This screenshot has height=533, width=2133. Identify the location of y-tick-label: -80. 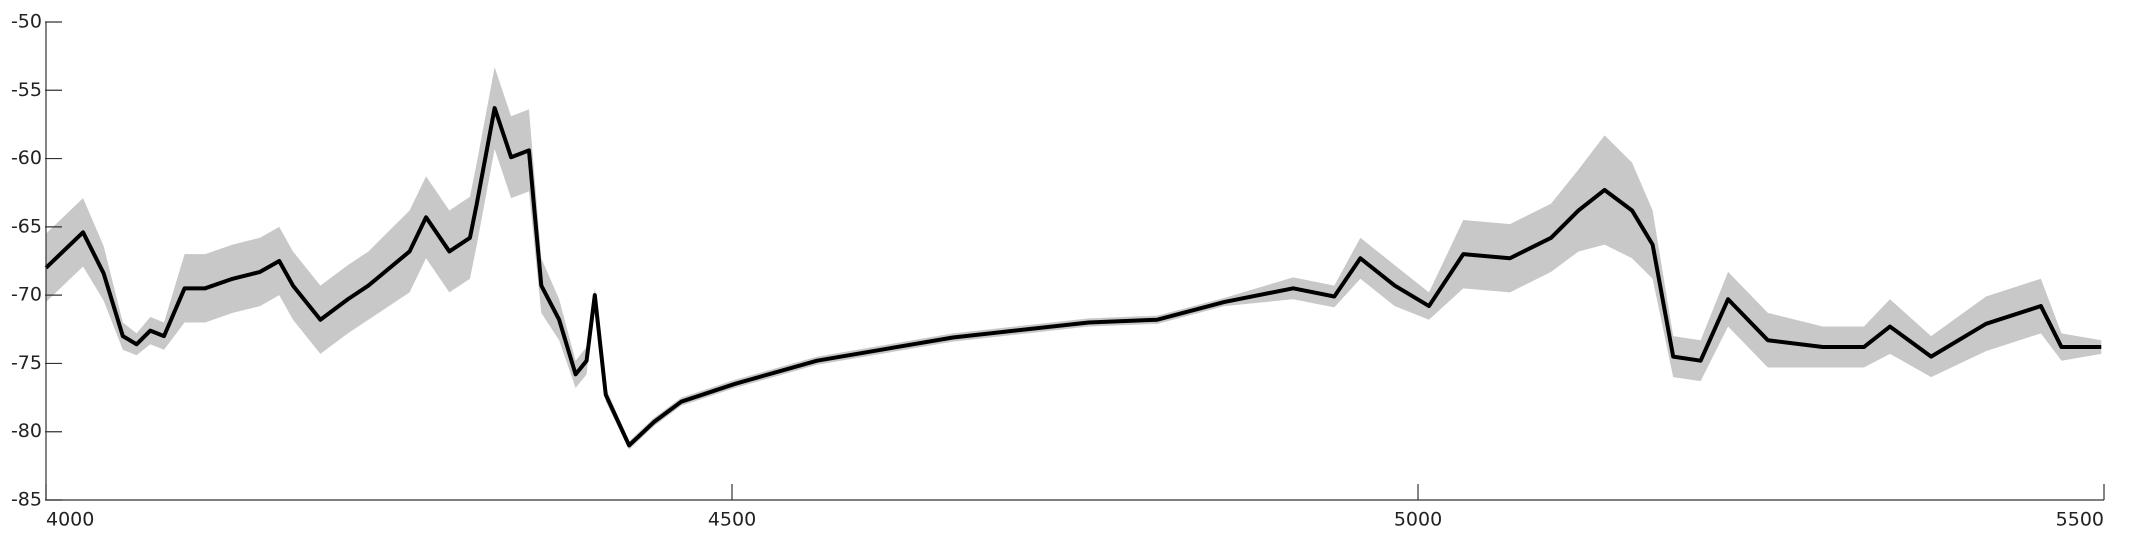
(26, 431).